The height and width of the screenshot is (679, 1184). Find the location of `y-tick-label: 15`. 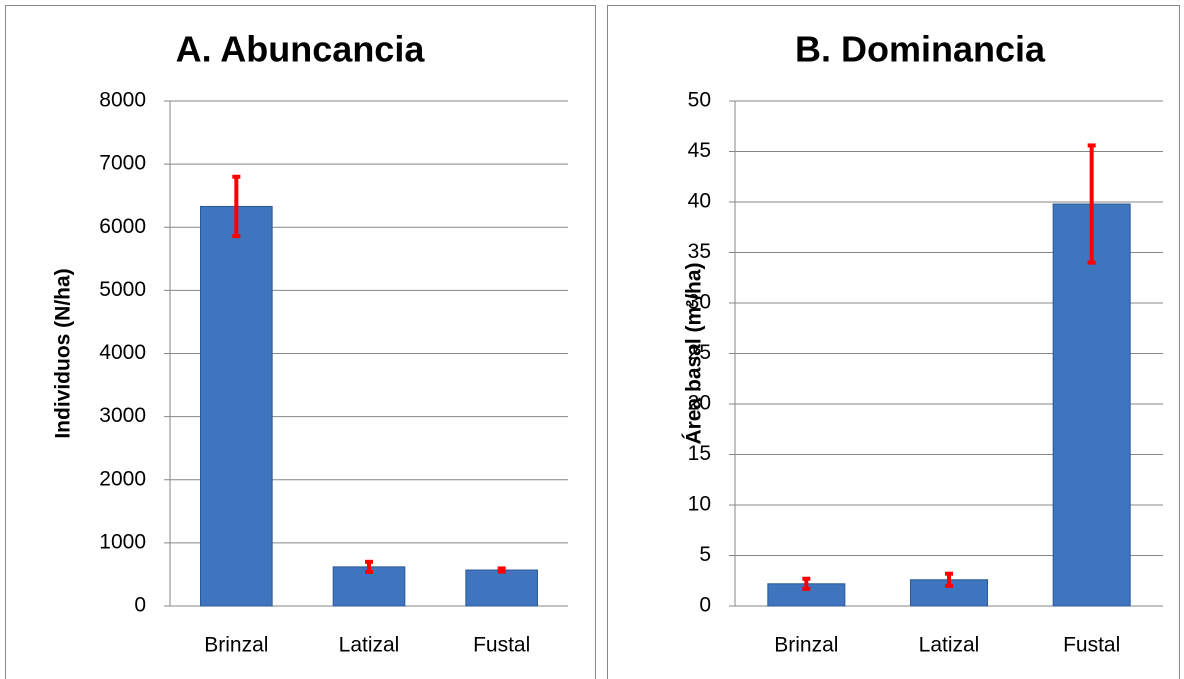

y-tick-label: 15 is located at coordinates (699, 453).